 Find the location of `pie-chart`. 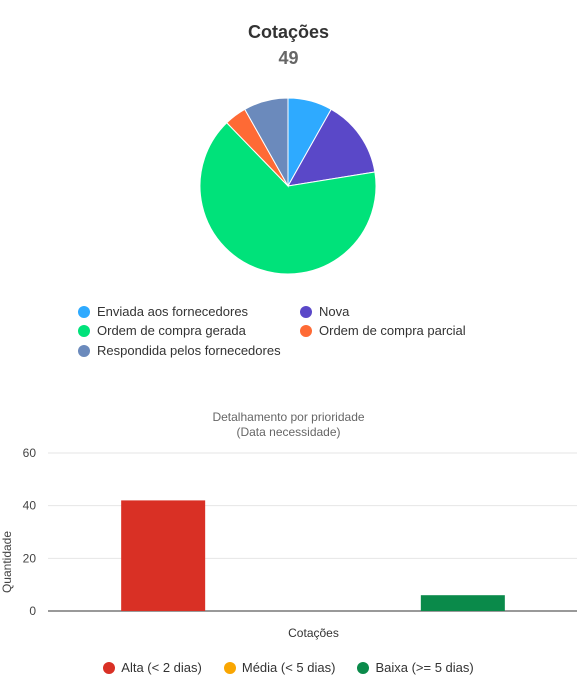

pie-chart is located at coordinates (288, 186).